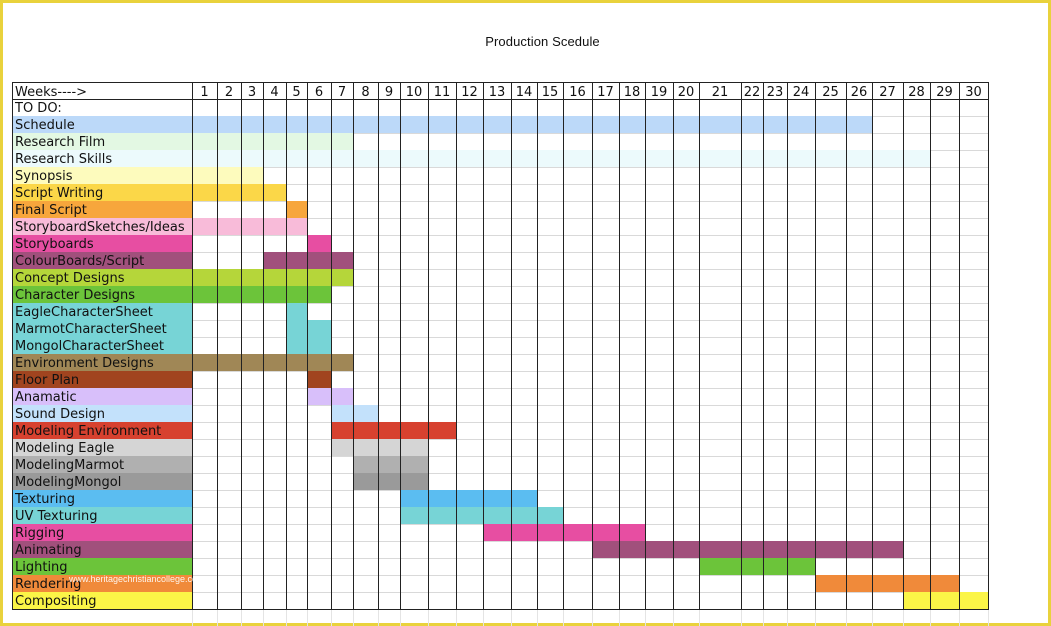 The image size is (1051, 626). Describe the element at coordinates (204, 92) in the screenshot. I see `week-tick-label: 1` at that location.